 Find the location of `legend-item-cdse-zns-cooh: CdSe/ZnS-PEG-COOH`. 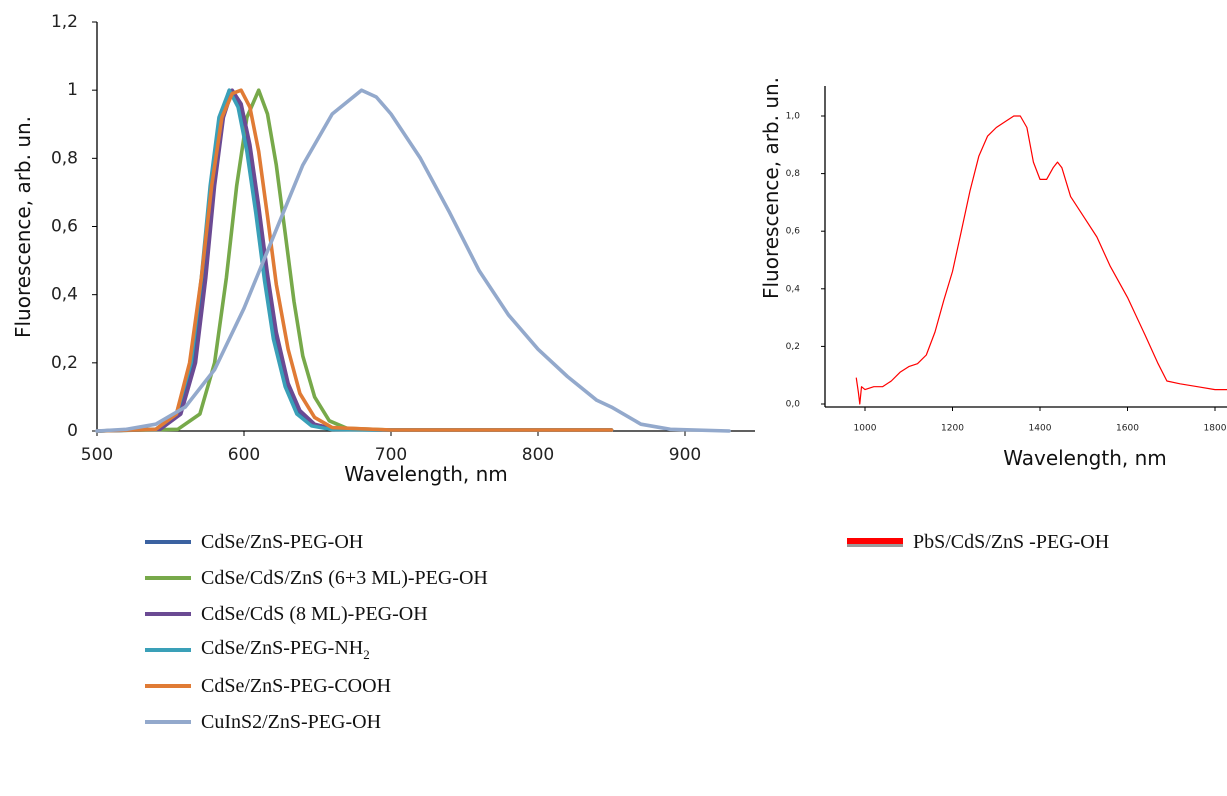

legend-item-cdse-zns-cooh: CdSe/ZnS-PEG-COOH is located at coordinates (316, 686).